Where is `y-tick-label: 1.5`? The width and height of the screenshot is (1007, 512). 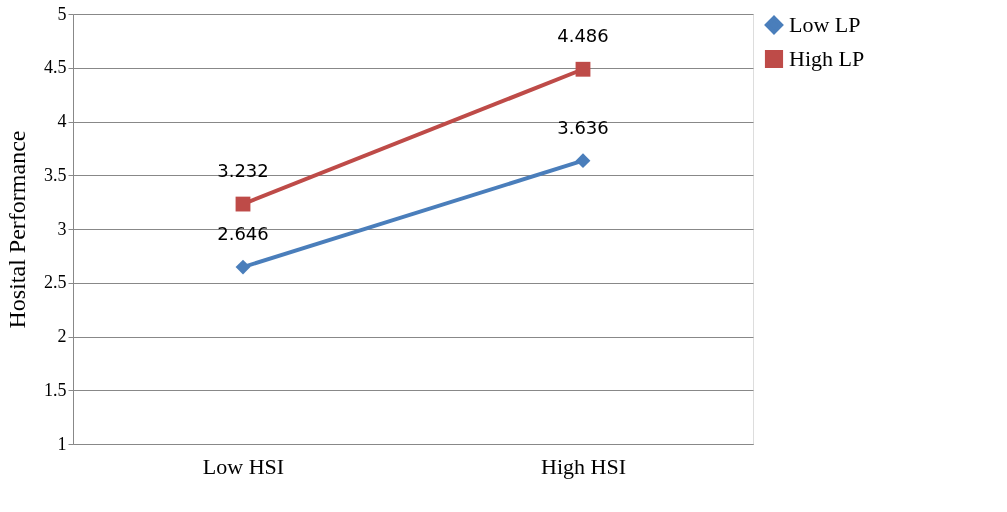 y-tick-label: 1.5 is located at coordinates (55, 389).